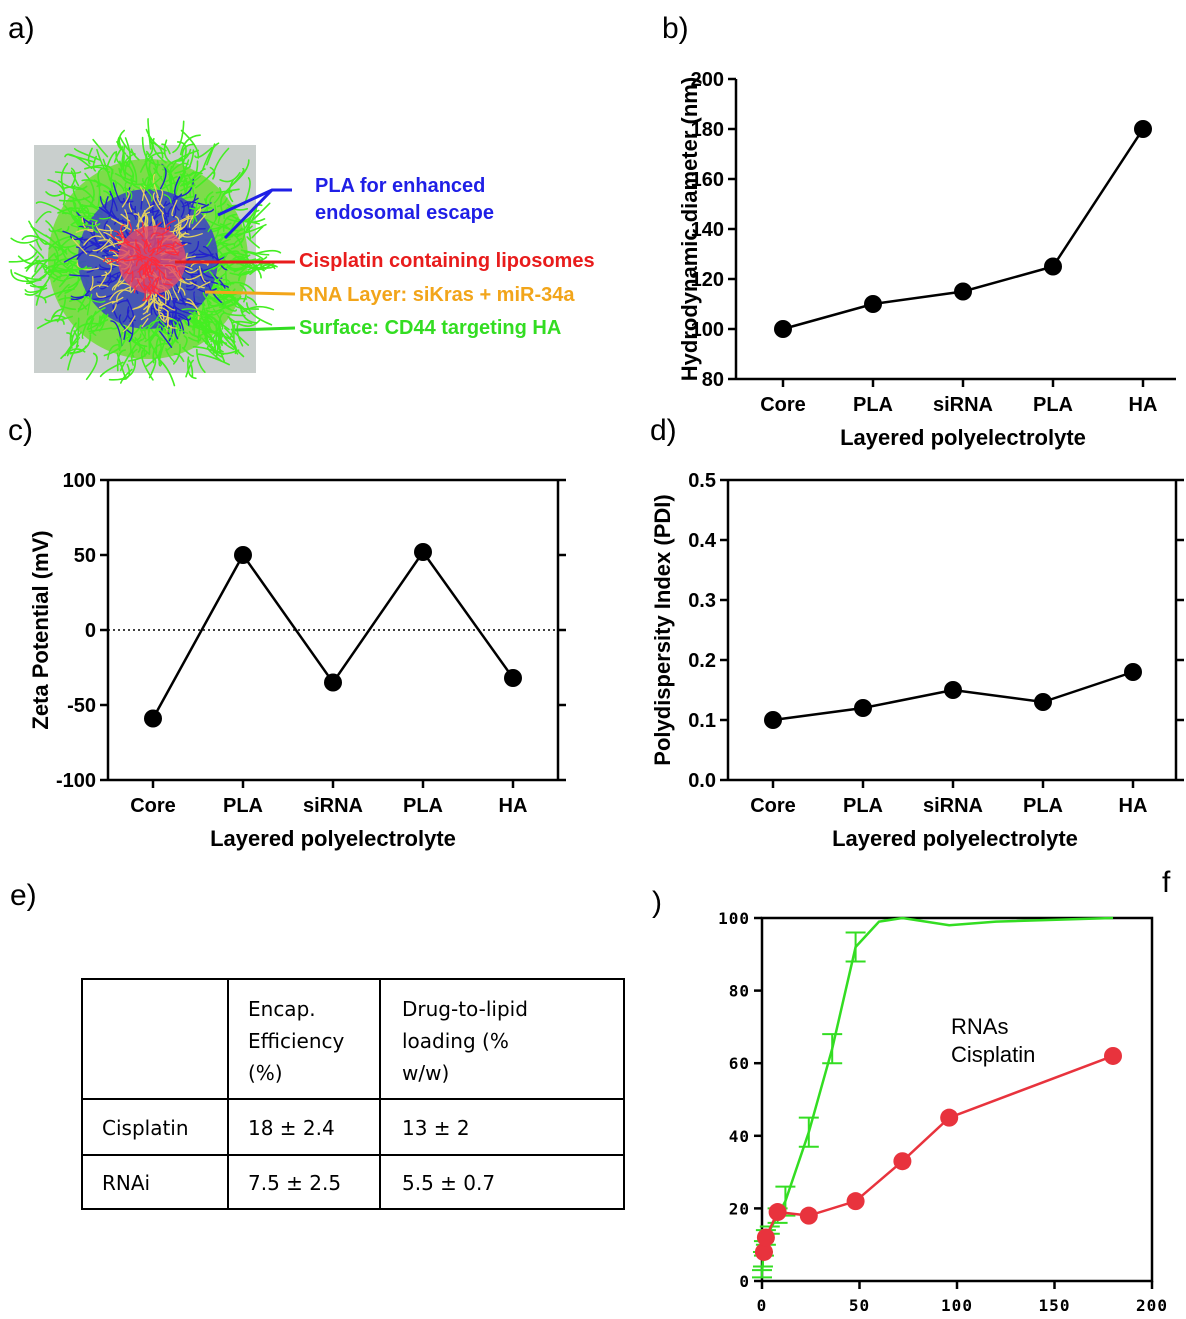 The height and width of the screenshot is (1319, 1186). What do you see at coordinates (85, 556) in the screenshot?
I see `y-tick-label: 50` at bounding box center [85, 556].